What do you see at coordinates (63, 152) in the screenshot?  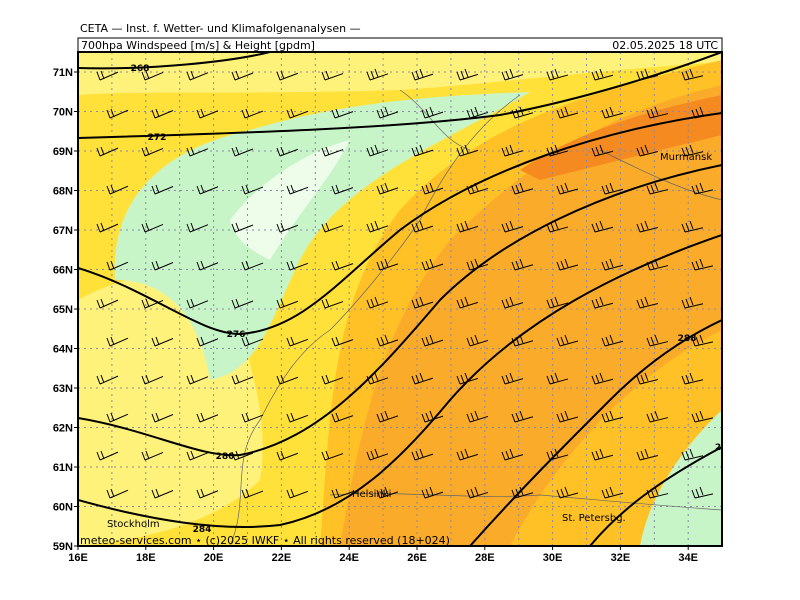 I see `y-axis-label: 69N` at bounding box center [63, 152].